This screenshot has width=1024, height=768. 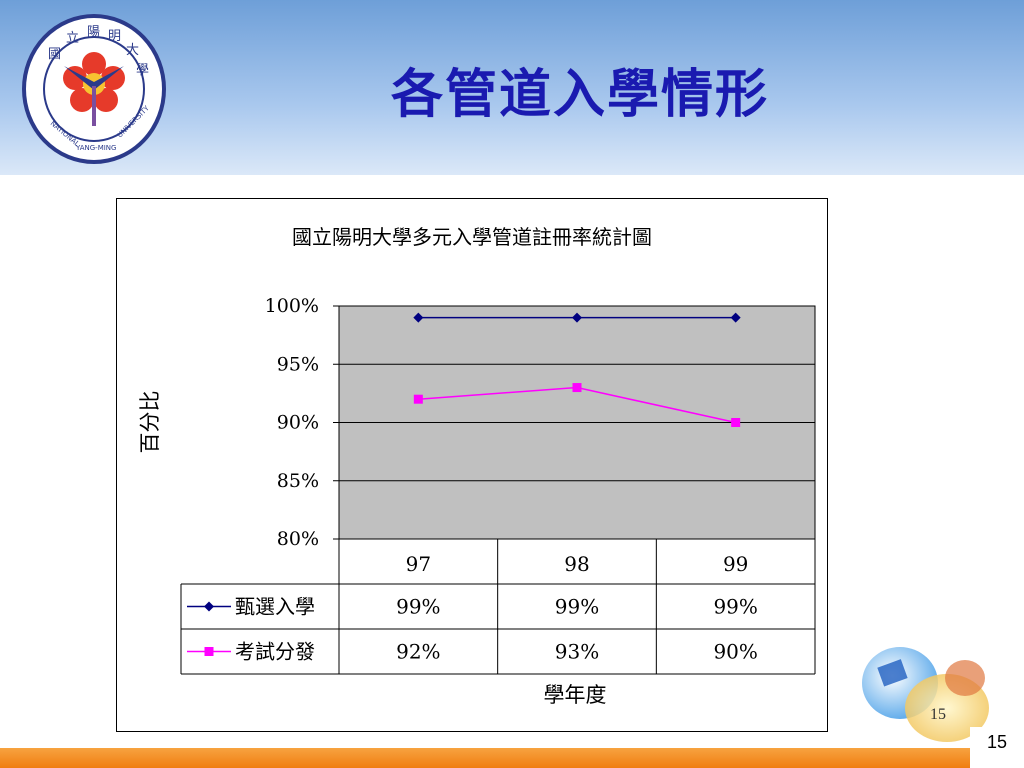 I want to click on legend-series-name-1: 甄選入學, so click(x=275, y=607).